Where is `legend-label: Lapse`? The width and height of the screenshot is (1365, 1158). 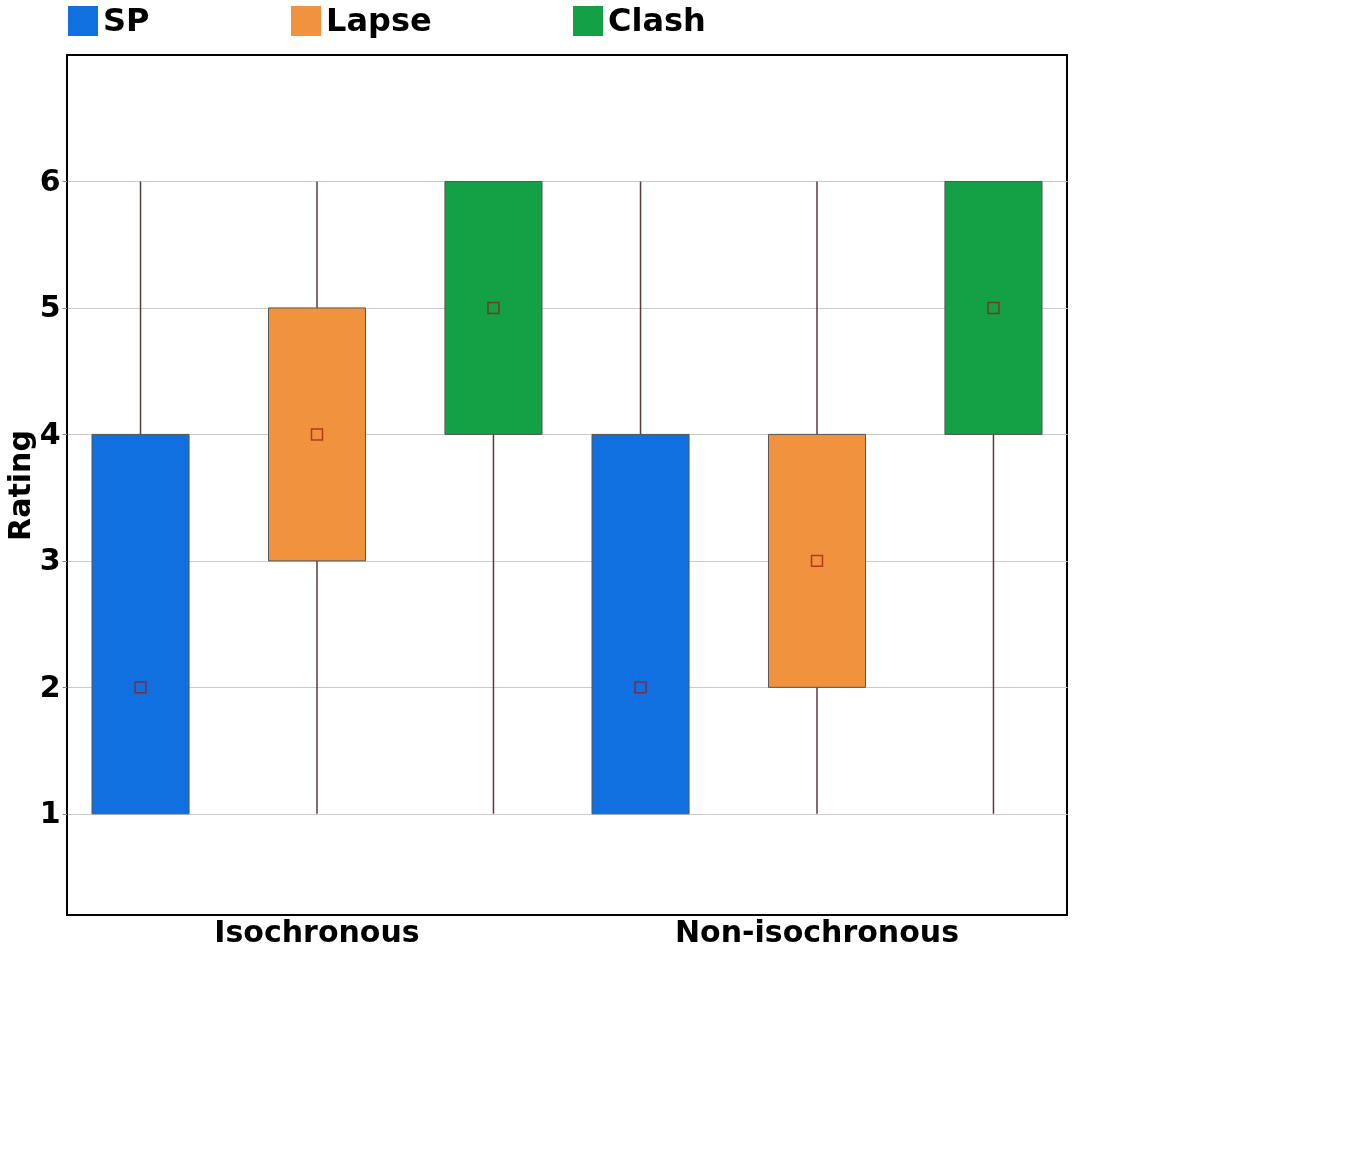
legend-label: Lapse is located at coordinates (379, 20).